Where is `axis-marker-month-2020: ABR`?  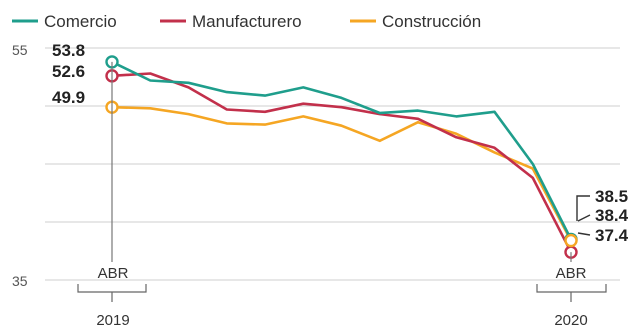 axis-marker-month-2020: ABR is located at coordinates (571, 273).